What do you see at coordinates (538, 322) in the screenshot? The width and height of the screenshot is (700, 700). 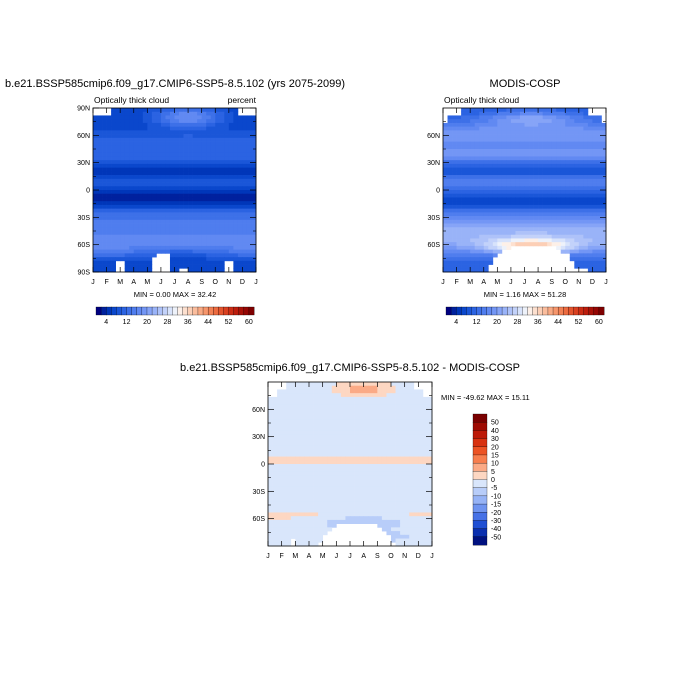 I see `colorbar-label: 36` at bounding box center [538, 322].